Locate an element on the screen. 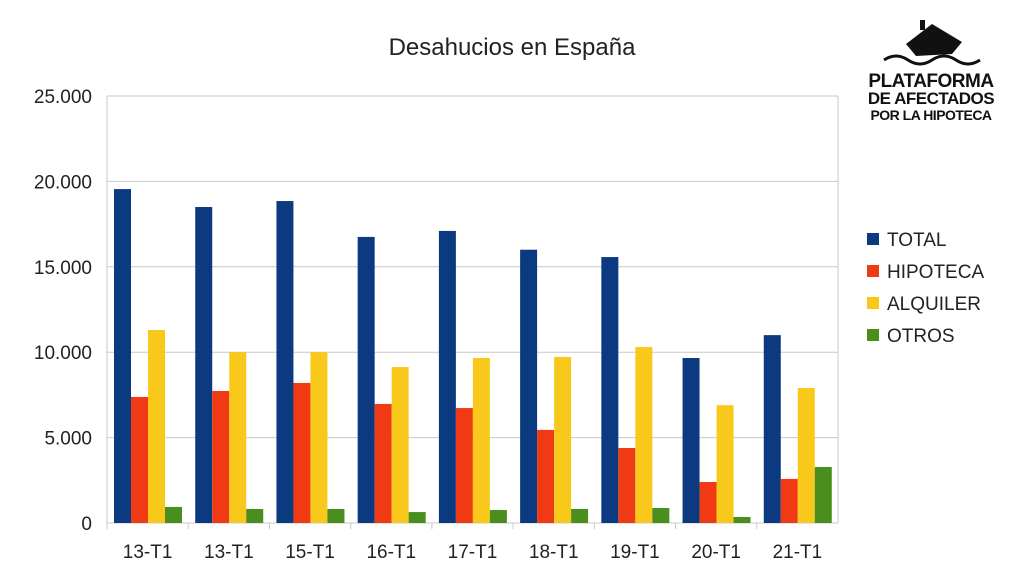 Image resolution: width=1024 pixels, height=577 pixels. logo-line-2: DE AFECTADOS is located at coordinates (931, 98).